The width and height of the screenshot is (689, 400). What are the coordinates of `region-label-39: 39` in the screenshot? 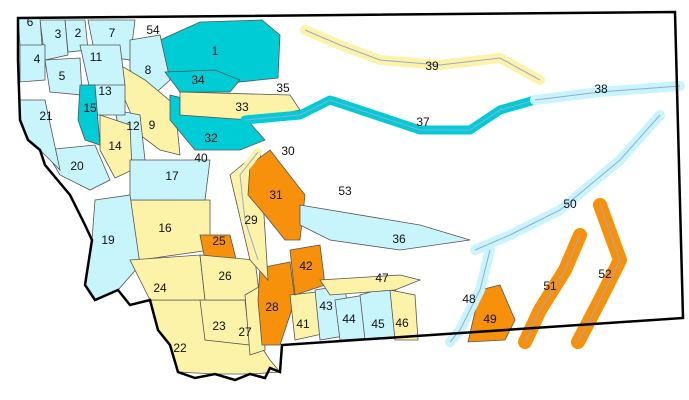 It's located at (432, 66).